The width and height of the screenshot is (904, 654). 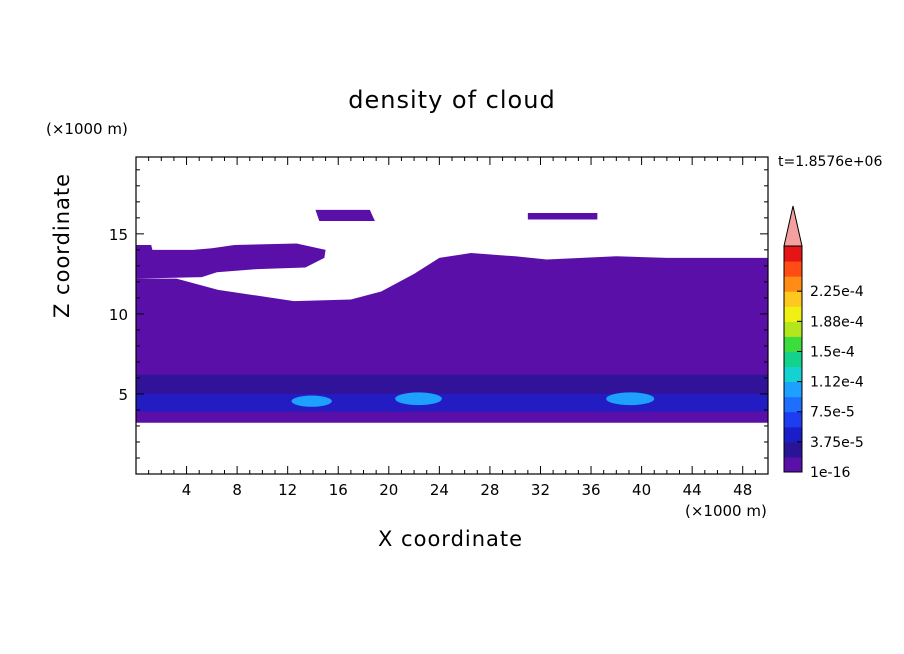 I want to click on colorbar-tick-label: 1.5e-4, so click(x=832, y=352).